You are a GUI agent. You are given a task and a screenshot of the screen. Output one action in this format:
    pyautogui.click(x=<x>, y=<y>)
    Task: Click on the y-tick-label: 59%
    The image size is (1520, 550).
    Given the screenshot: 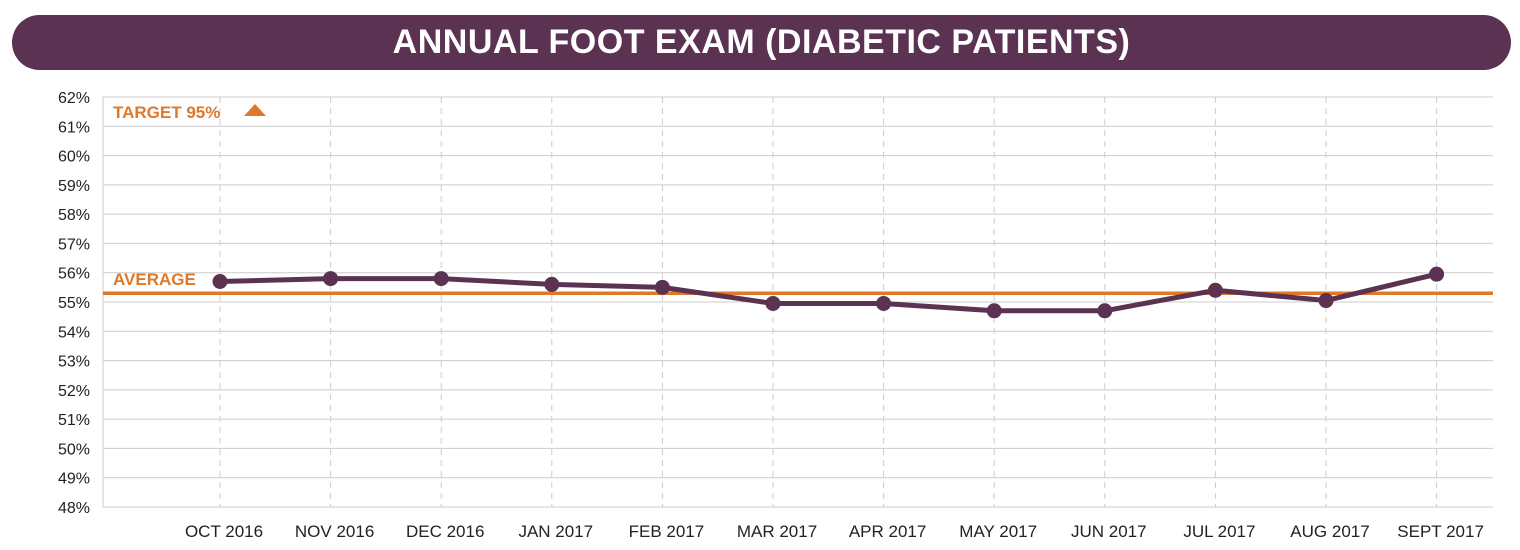 What is the action you would take?
    pyautogui.click(x=74, y=186)
    